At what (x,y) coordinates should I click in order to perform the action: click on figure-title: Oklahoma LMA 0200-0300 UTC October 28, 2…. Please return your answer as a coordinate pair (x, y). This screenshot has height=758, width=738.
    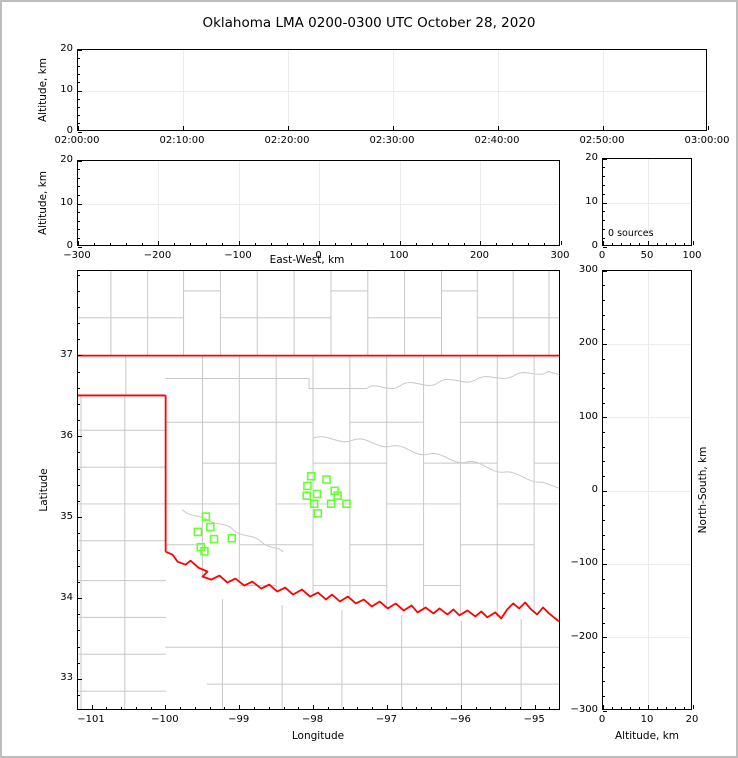
    Looking at the image, I should click on (369, 23).